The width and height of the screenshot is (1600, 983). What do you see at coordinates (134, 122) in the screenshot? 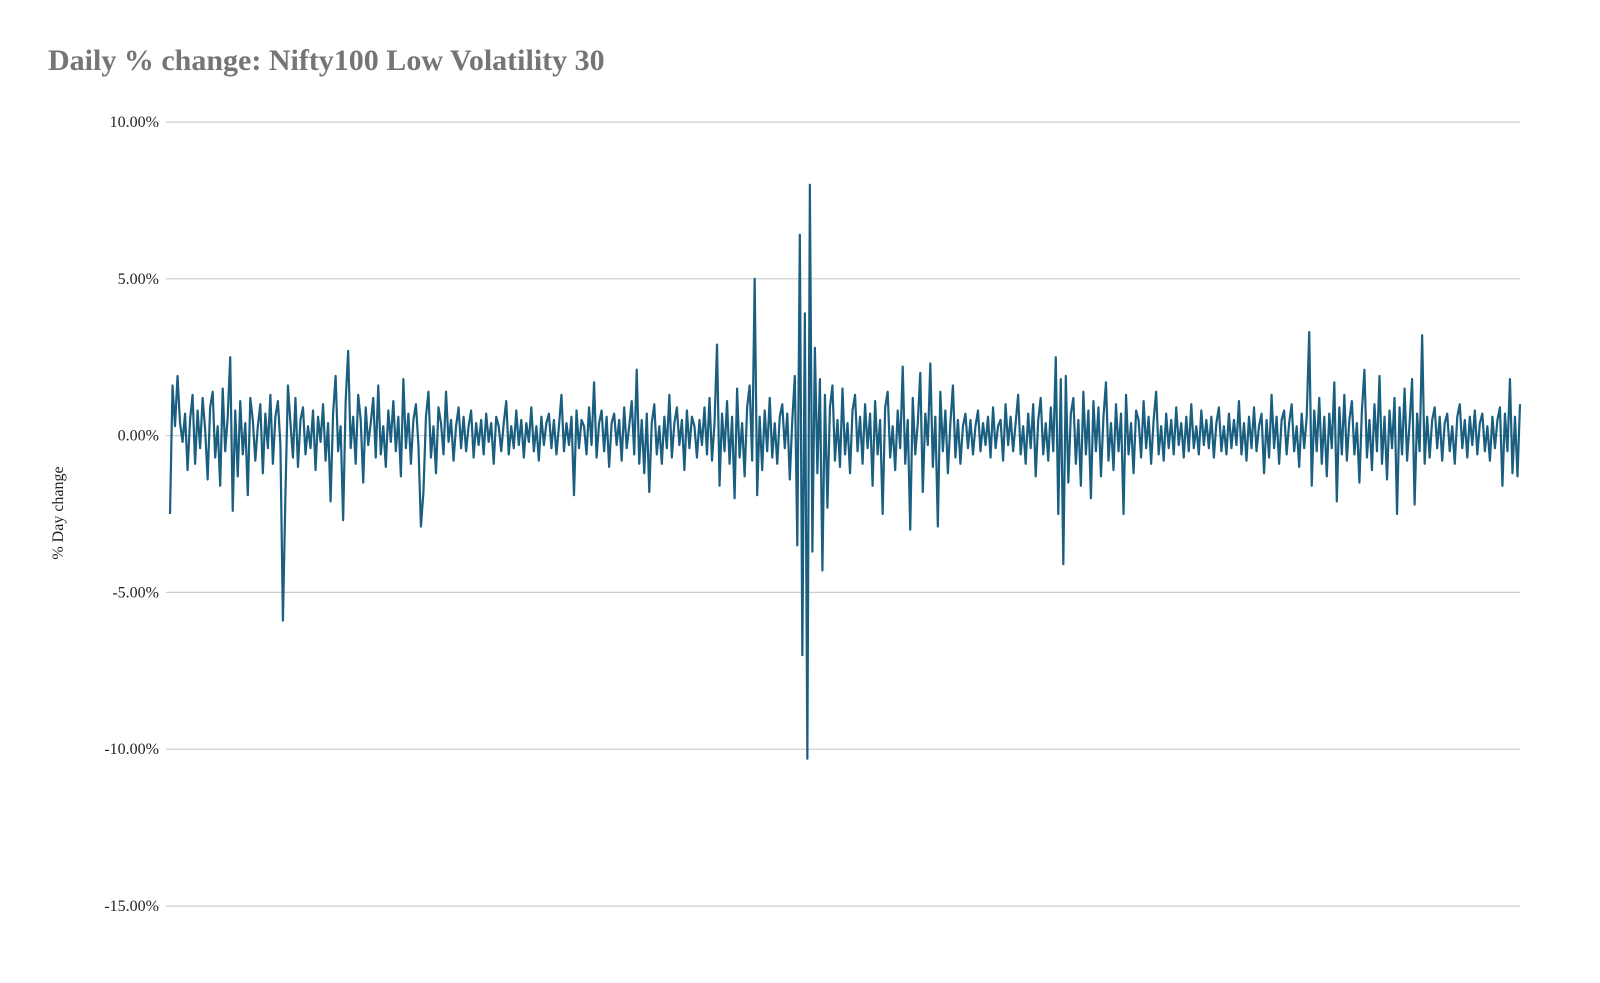
I see `y-tick-label: 10.00%` at bounding box center [134, 122].